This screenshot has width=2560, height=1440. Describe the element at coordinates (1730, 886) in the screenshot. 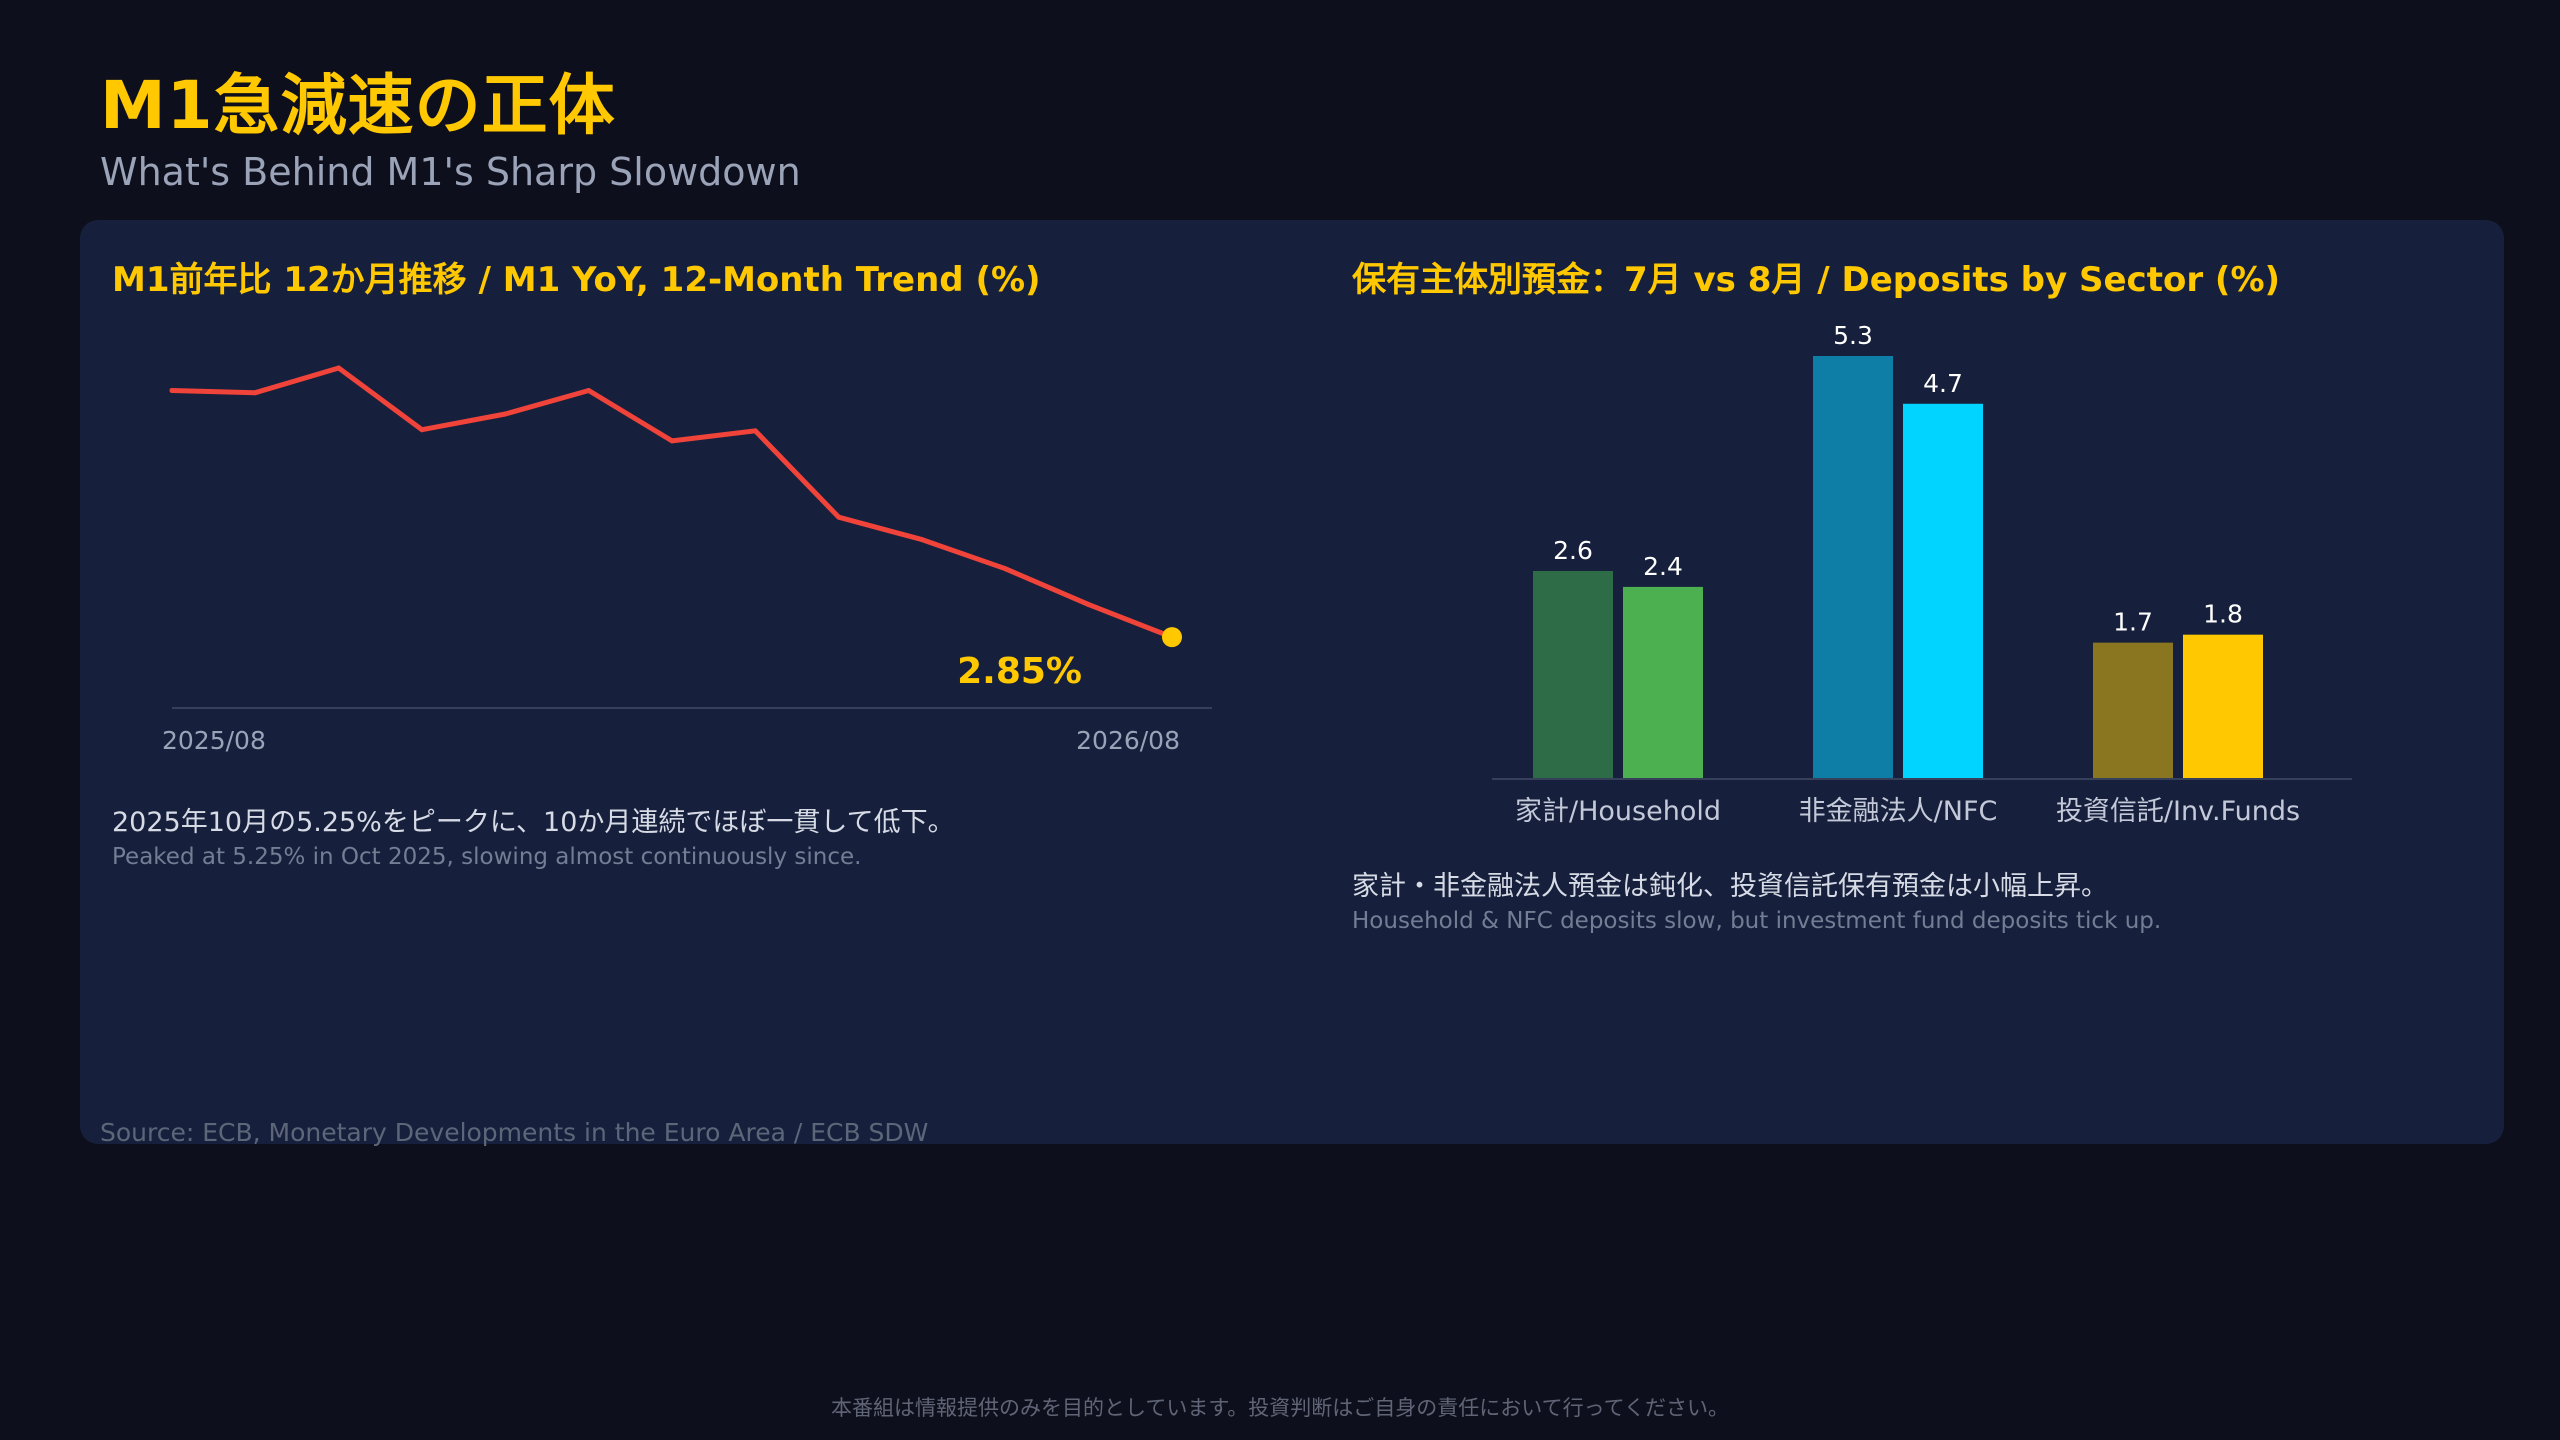

I see `bar-chart-note-ja: 家計・非金融法人預金は鈍化、投資信託保有預金は小幅上昇。` at that location.